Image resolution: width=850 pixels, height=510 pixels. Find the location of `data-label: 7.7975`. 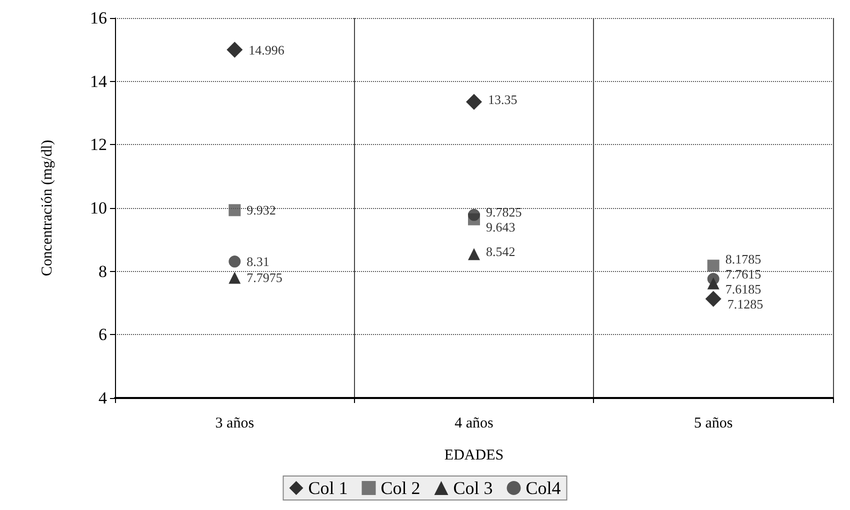

data-label: 7.7975 is located at coordinates (264, 278).